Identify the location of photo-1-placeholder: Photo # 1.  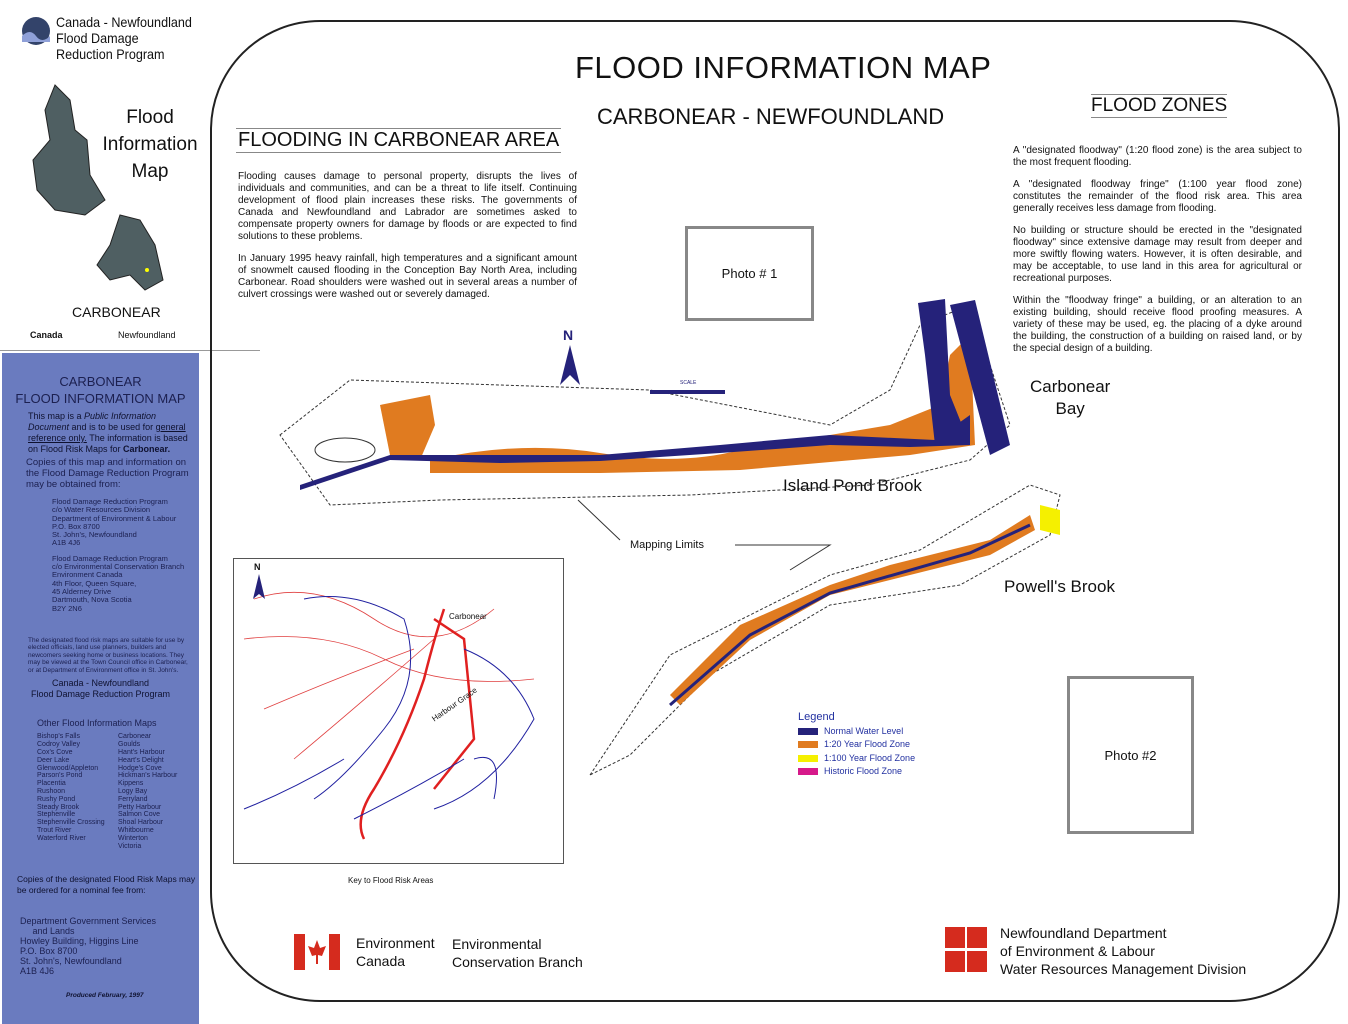
(749, 273).